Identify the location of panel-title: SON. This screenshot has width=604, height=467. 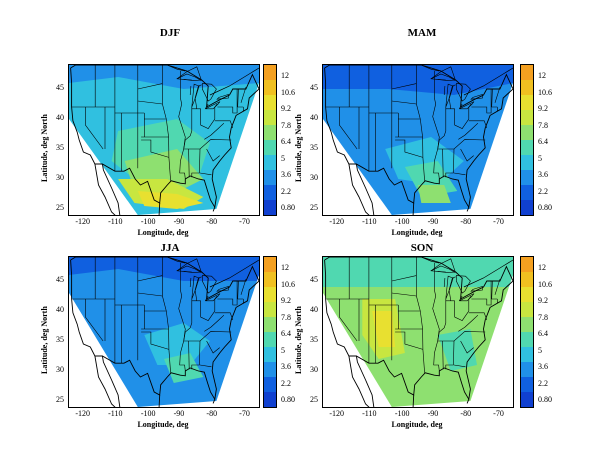
(422, 248).